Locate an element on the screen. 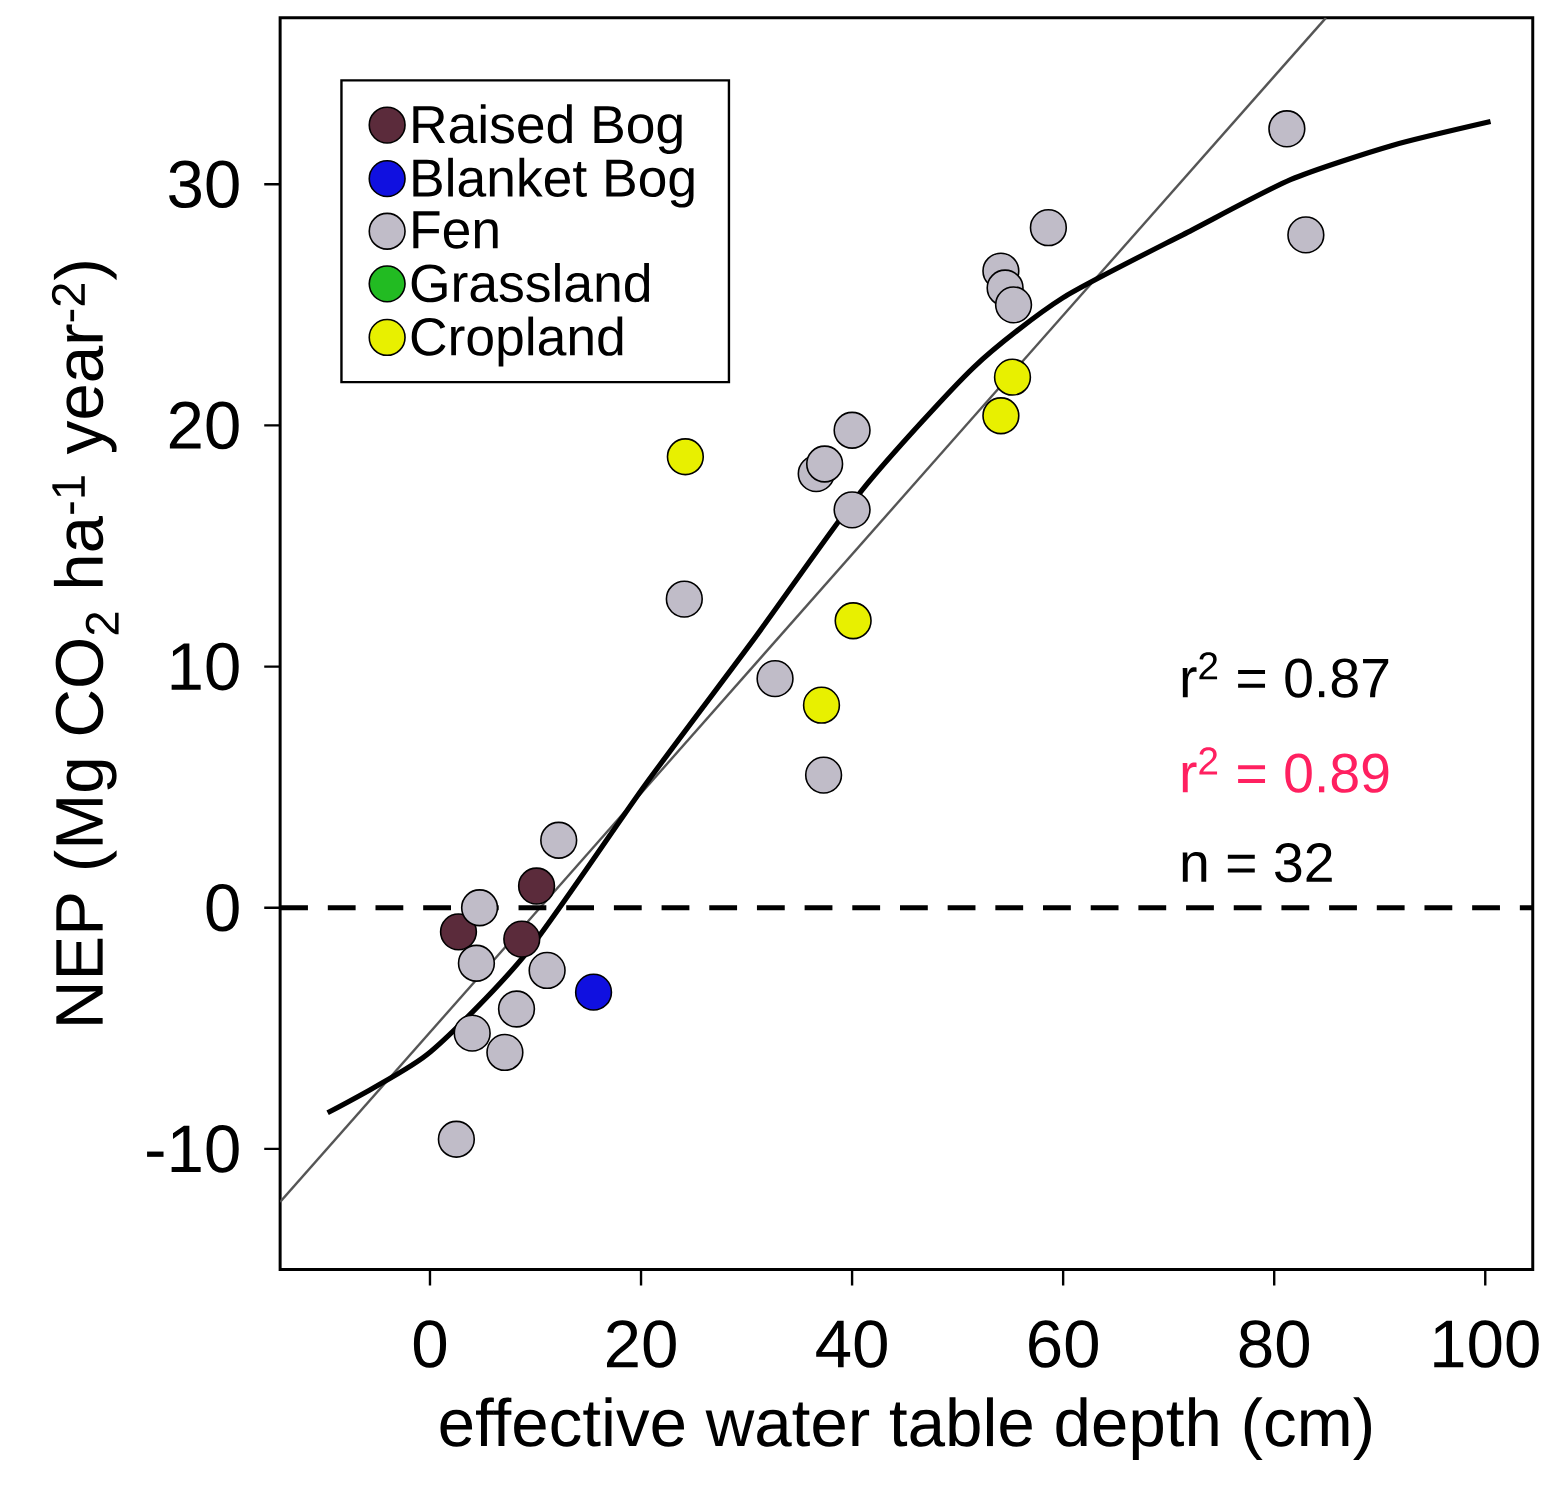  y-axis-title: NEP (Mg CO$_{2}$ ha$^{-1}$ year$^{-2}$) is located at coordinates (85, 643).